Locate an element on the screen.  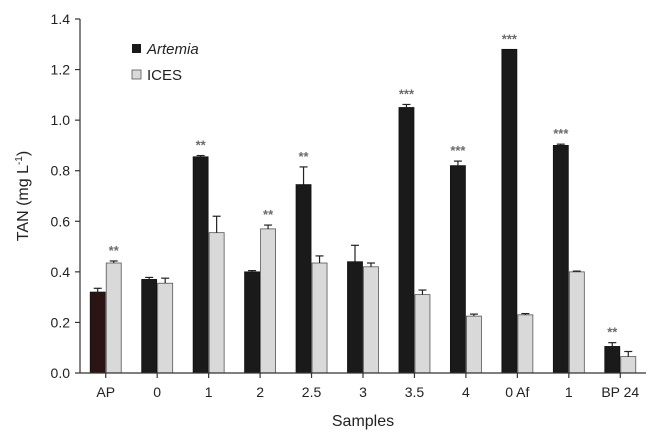
x-tick-label: AP is located at coordinates (105, 392).